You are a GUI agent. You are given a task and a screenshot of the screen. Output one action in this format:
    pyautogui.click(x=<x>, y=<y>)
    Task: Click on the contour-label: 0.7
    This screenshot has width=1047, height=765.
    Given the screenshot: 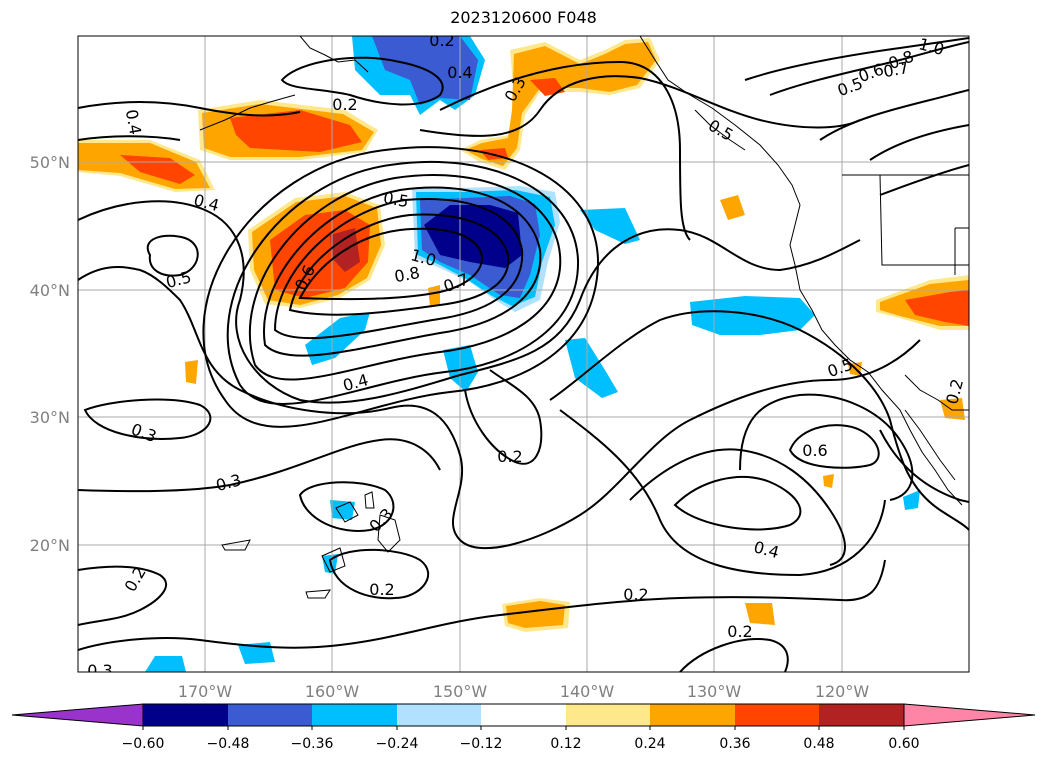 What is the action you would take?
    pyautogui.click(x=896, y=69)
    